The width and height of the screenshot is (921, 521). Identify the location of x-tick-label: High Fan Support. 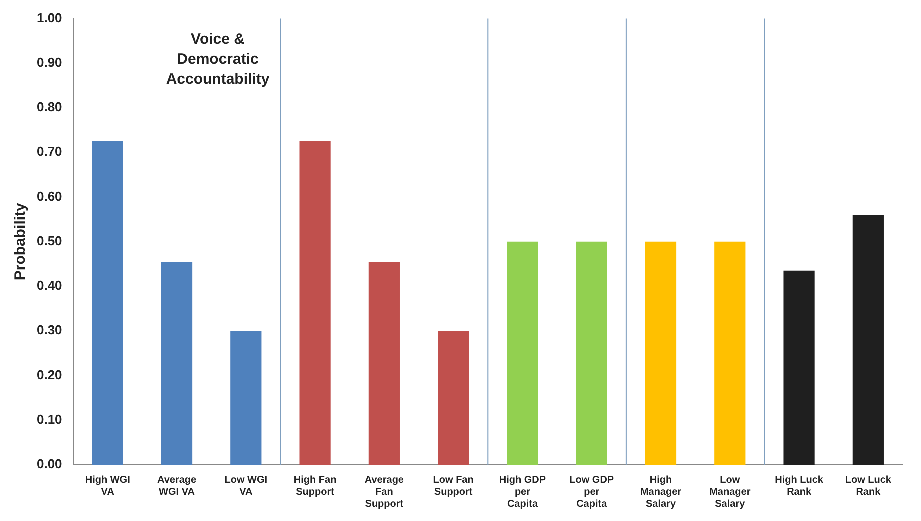
(315, 486).